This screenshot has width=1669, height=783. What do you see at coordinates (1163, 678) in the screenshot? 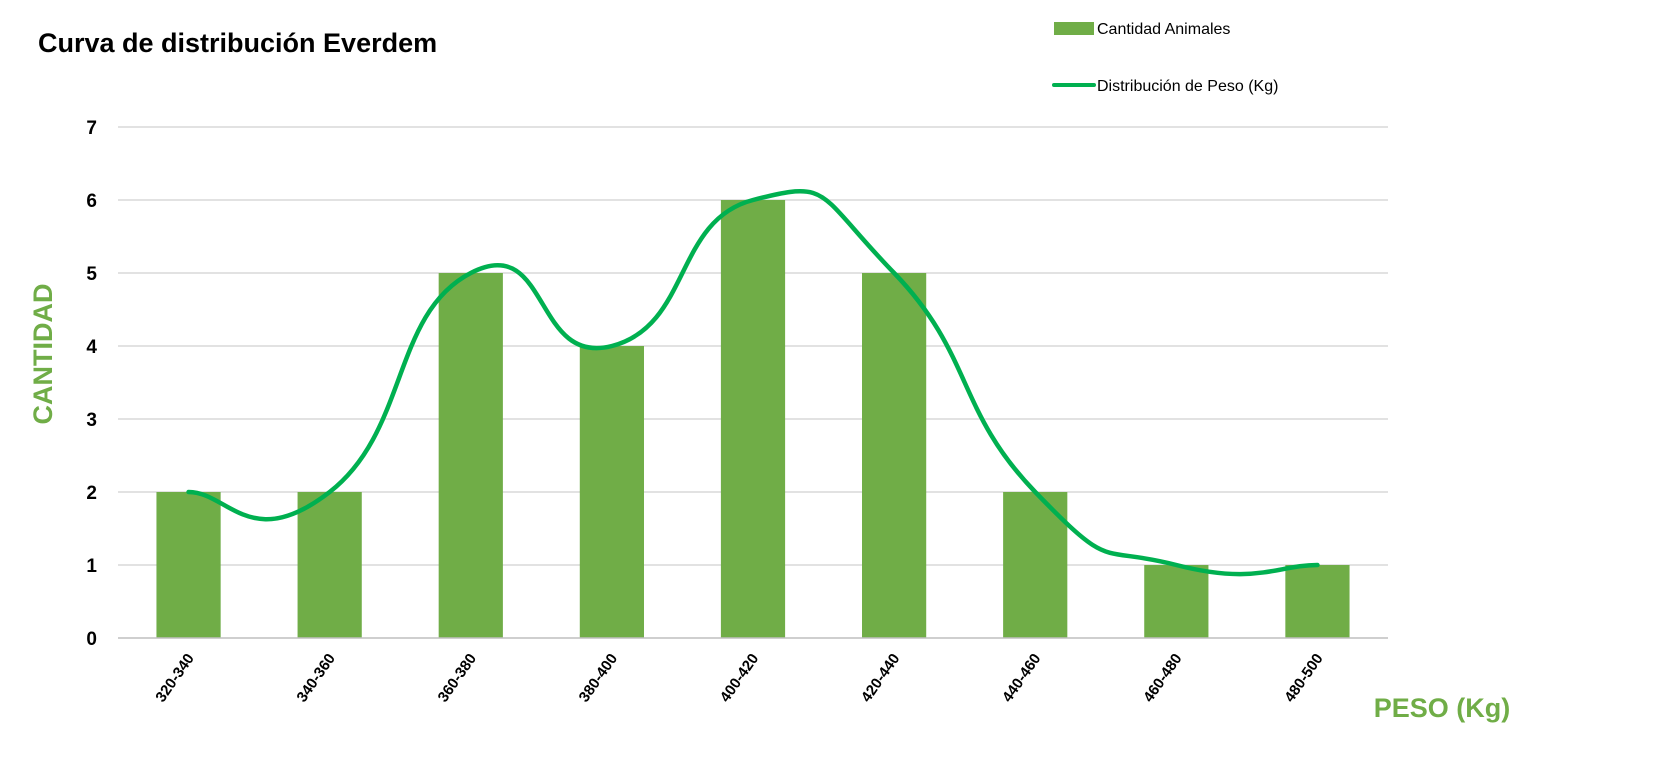
I see `x-tick-label: 460-480` at bounding box center [1163, 678].